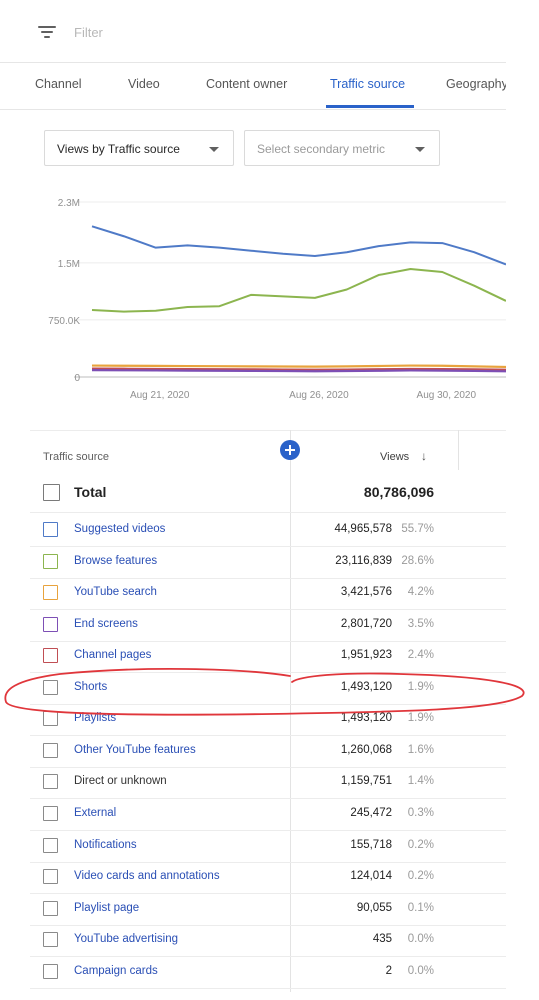 This screenshot has height=1000, width=539. I want to click on traffic-source-name: Notifications, so click(105, 845).